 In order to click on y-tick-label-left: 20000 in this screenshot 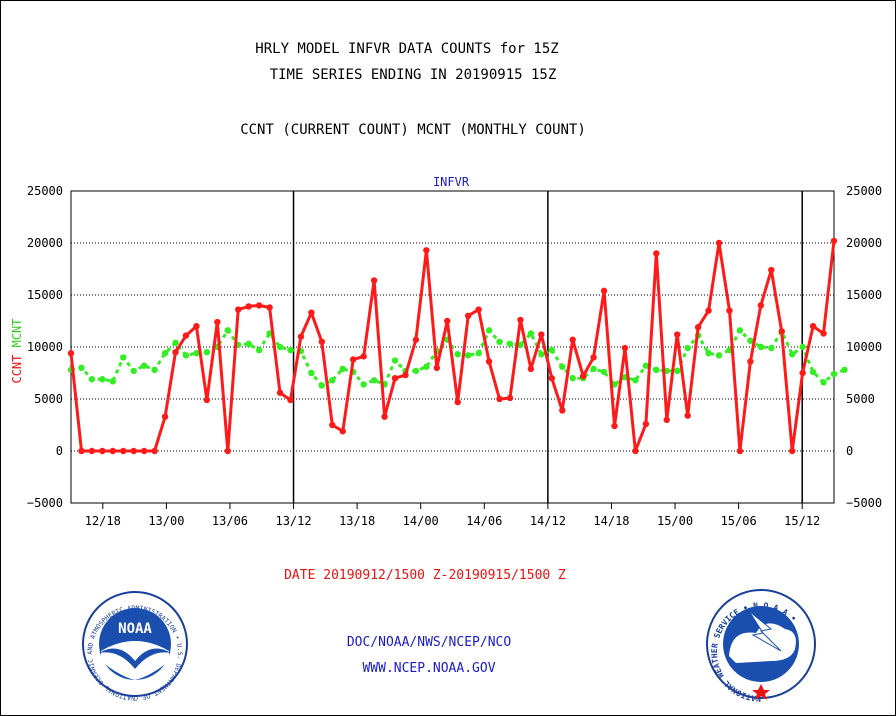, I will do `click(45, 243)`.